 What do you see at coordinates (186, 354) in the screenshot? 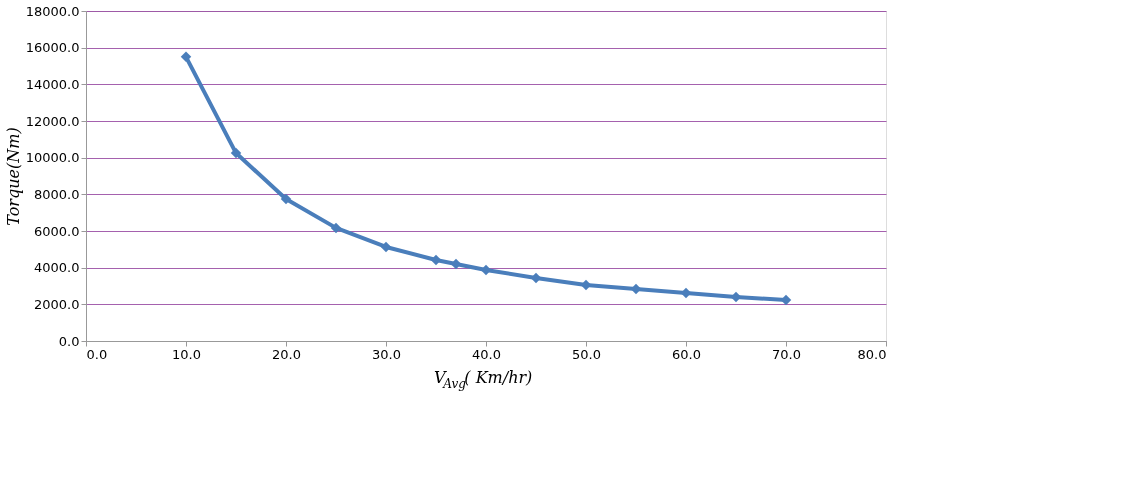
I see `x-tick-label: 10.0` at bounding box center [186, 354].